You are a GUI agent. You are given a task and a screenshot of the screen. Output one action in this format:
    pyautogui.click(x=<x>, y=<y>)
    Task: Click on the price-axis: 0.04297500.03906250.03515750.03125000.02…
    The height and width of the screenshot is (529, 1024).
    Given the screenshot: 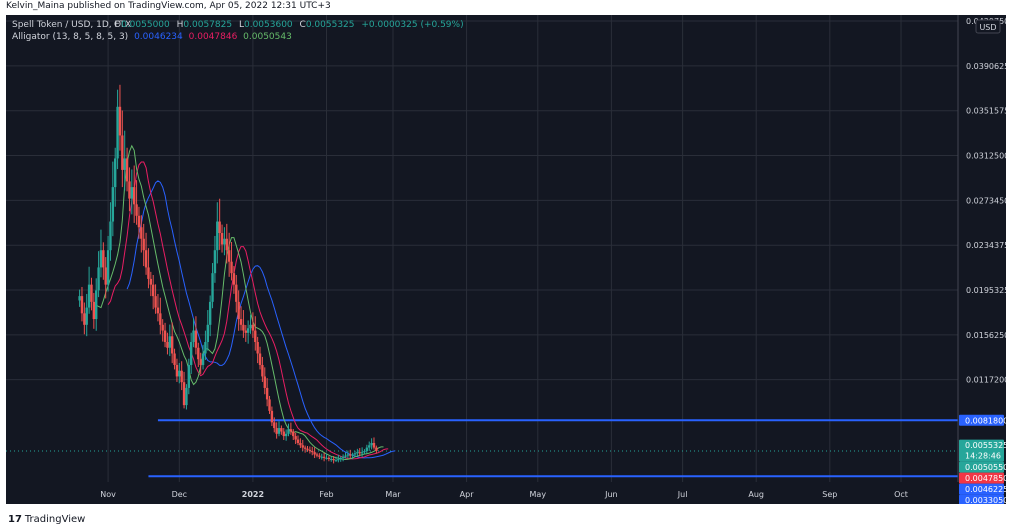 What is the action you would take?
    pyautogui.click(x=983, y=259)
    